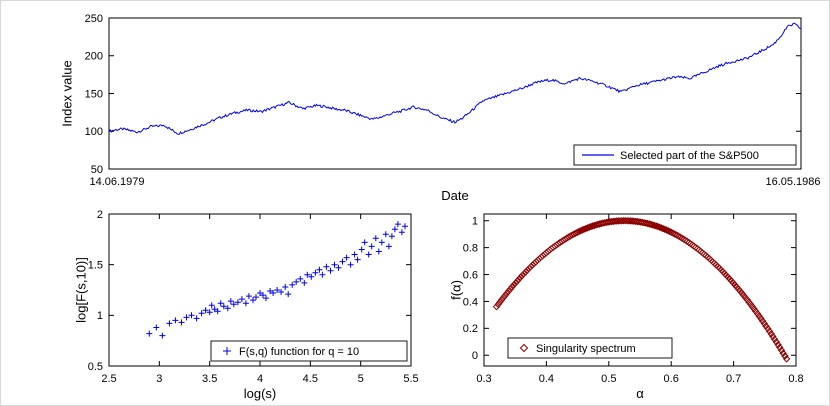 This screenshot has height=406, width=830. What do you see at coordinates (95, 266) in the screenshot?
I see `fsq-y-tick-label: 1.5` at bounding box center [95, 266].